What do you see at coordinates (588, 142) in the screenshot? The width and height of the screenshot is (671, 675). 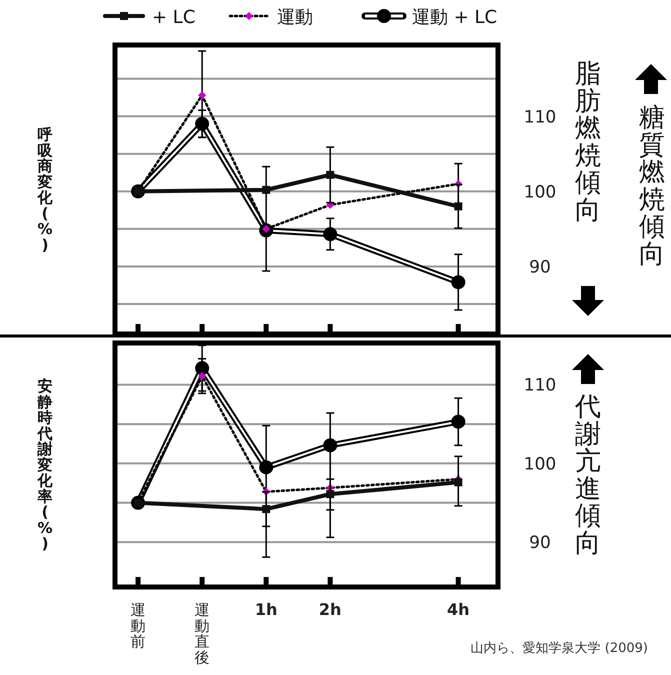 I see `text: 脂肪燃焼傾向` at bounding box center [588, 142].